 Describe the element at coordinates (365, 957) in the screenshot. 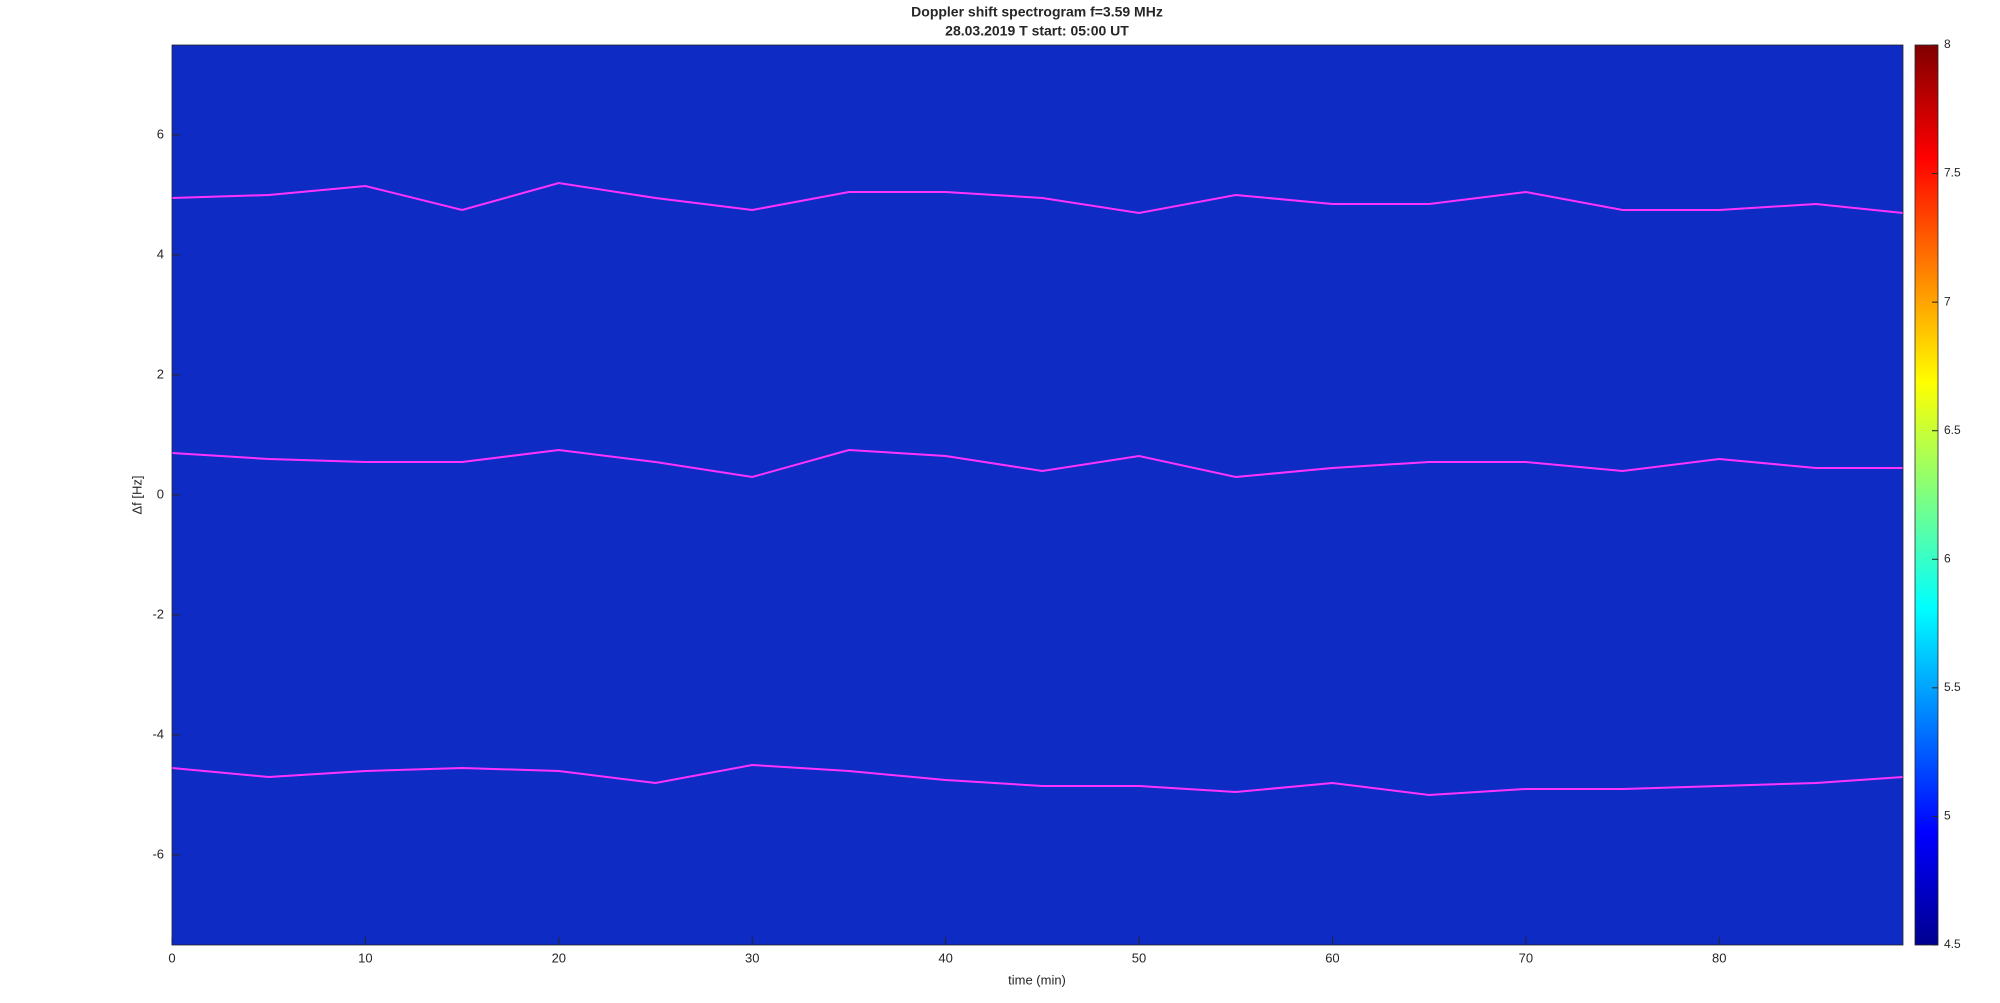

I see `x-tick-label: 10` at that location.